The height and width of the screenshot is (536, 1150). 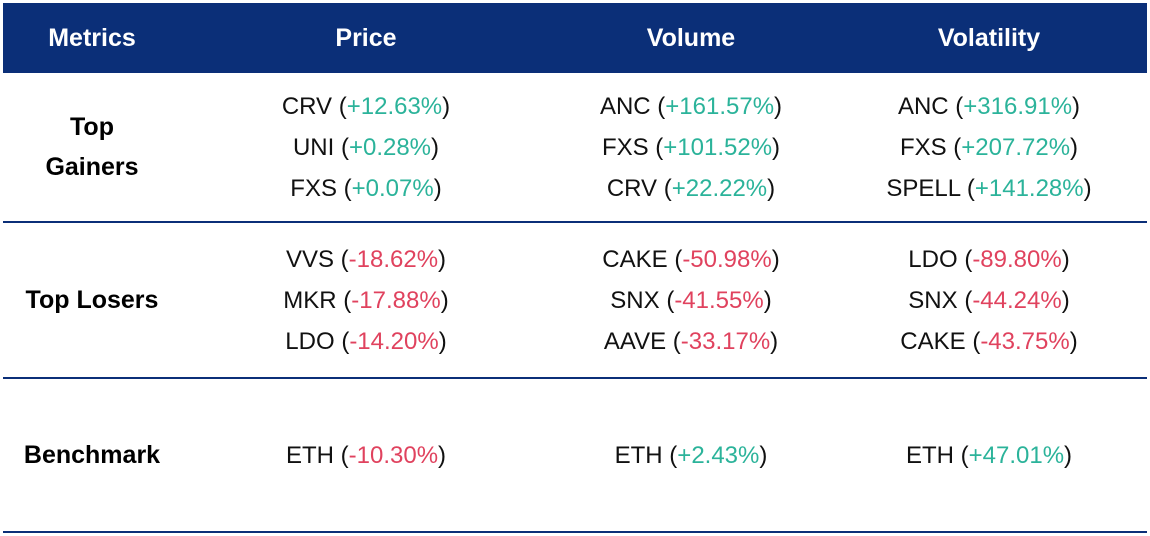 I want to click on metric-entry: FXS (+101.52%), so click(x=691, y=147).